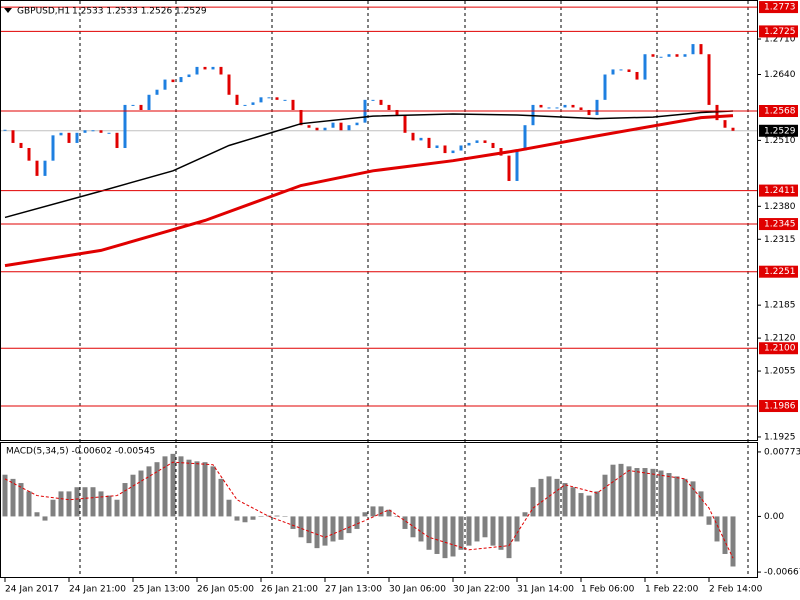 The image size is (800, 600). What do you see at coordinates (43, 12) in the screenshot?
I see `symbol-title: GBPUSD,H1` at bounding box center [43, 12].